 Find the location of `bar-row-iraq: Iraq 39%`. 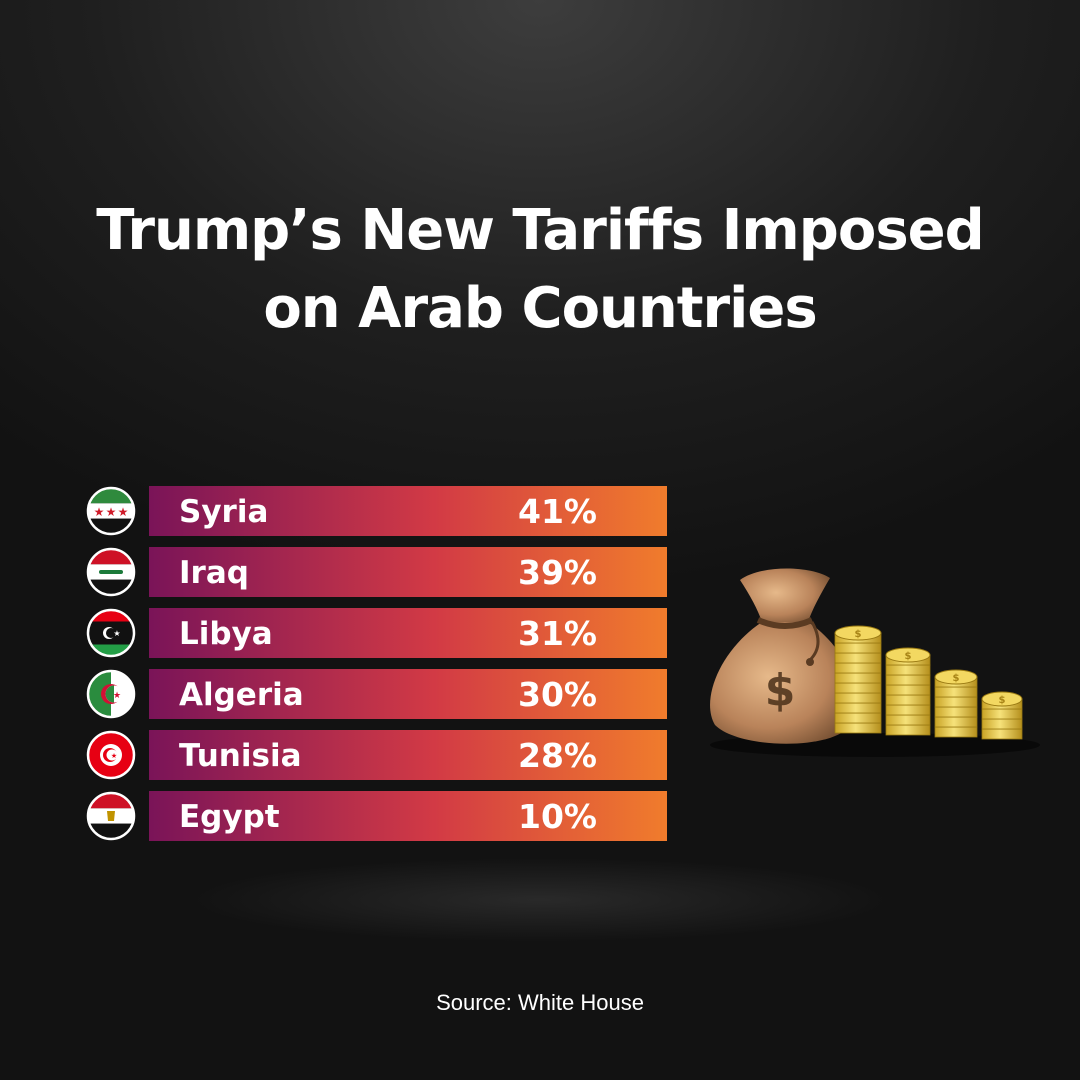

bar-row-iraq: Iraq 39% is located at coordinates (376, 572).